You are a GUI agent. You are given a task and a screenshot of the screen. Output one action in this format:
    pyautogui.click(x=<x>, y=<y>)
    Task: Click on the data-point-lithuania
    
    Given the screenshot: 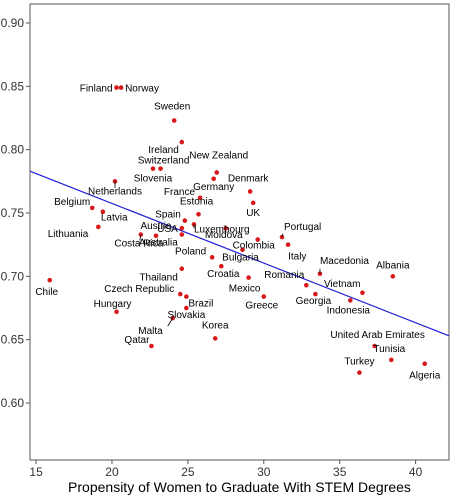 What is the action you would take?
    pyautogui.click(x=98, y=227)
    